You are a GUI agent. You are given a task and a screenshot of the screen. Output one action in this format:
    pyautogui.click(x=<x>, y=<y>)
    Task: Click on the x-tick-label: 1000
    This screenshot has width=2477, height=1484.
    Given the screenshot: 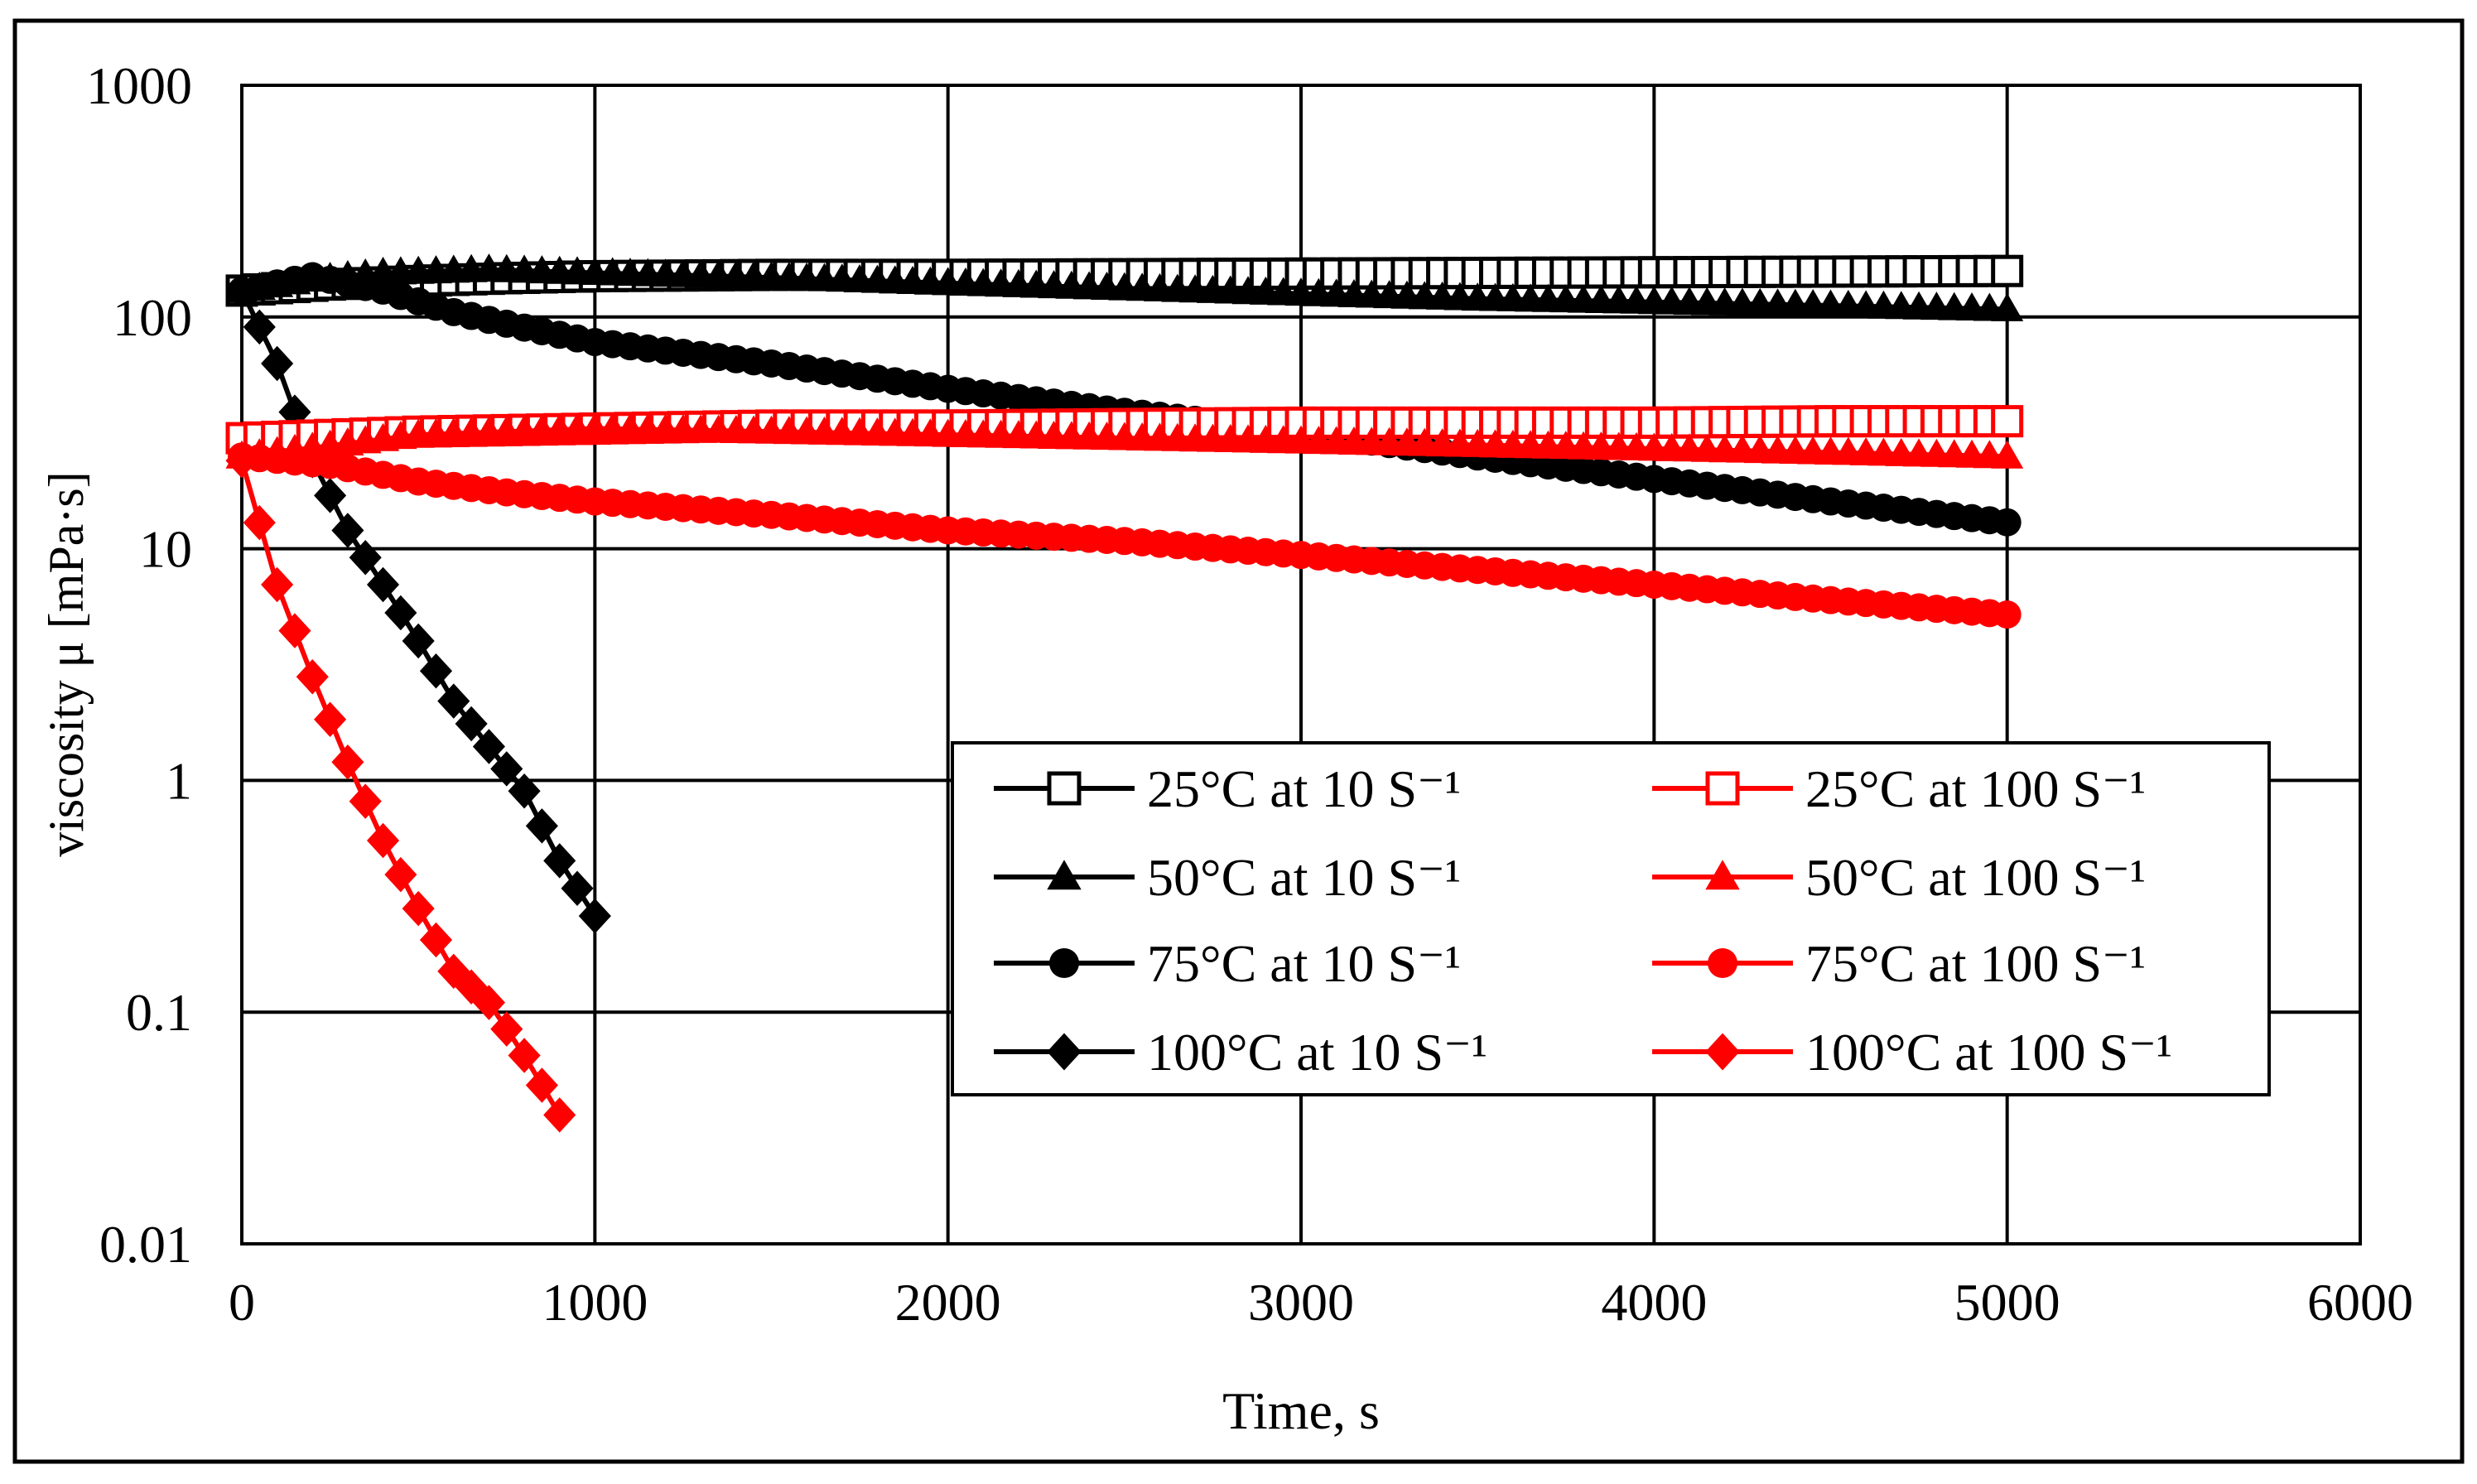 What is the action you would take?
    pyautogui.click(x=595, y=1302)
    